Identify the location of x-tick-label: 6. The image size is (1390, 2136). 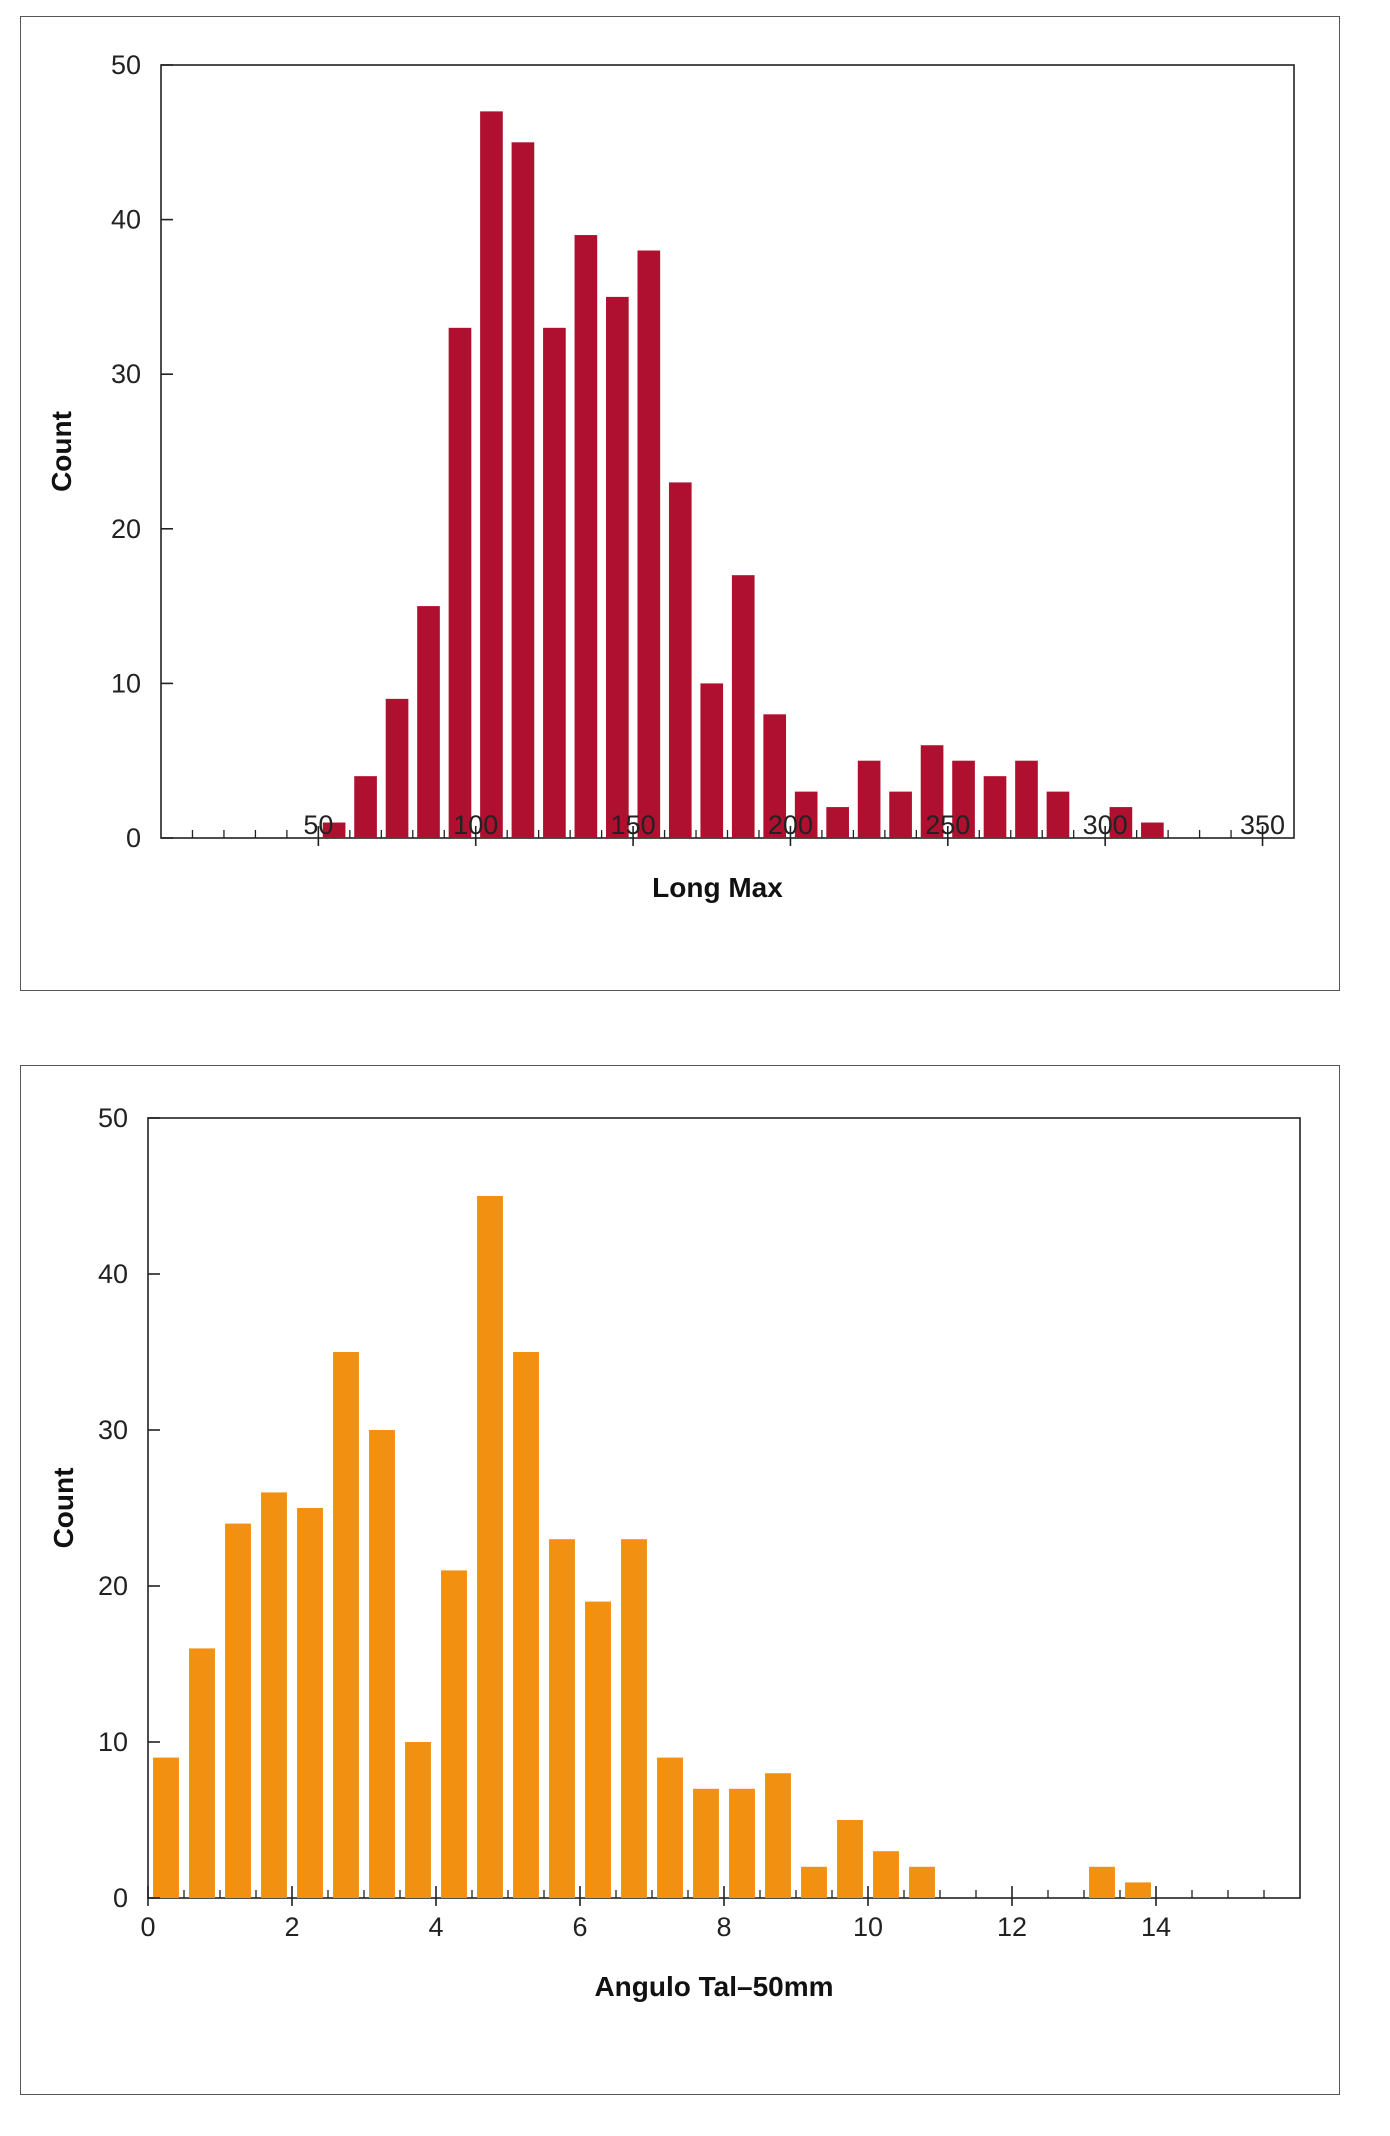
(579, 1927).